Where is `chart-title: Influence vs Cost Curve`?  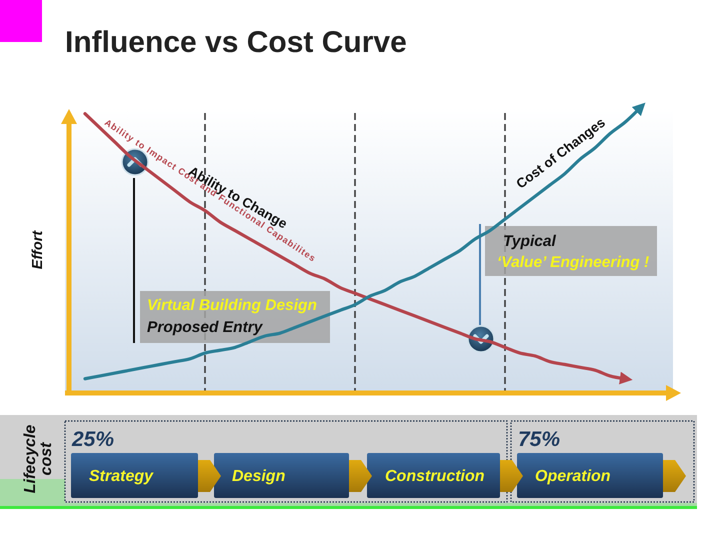 chart-title: Influence vs Cost Curve is located at coordinates (236, 42).